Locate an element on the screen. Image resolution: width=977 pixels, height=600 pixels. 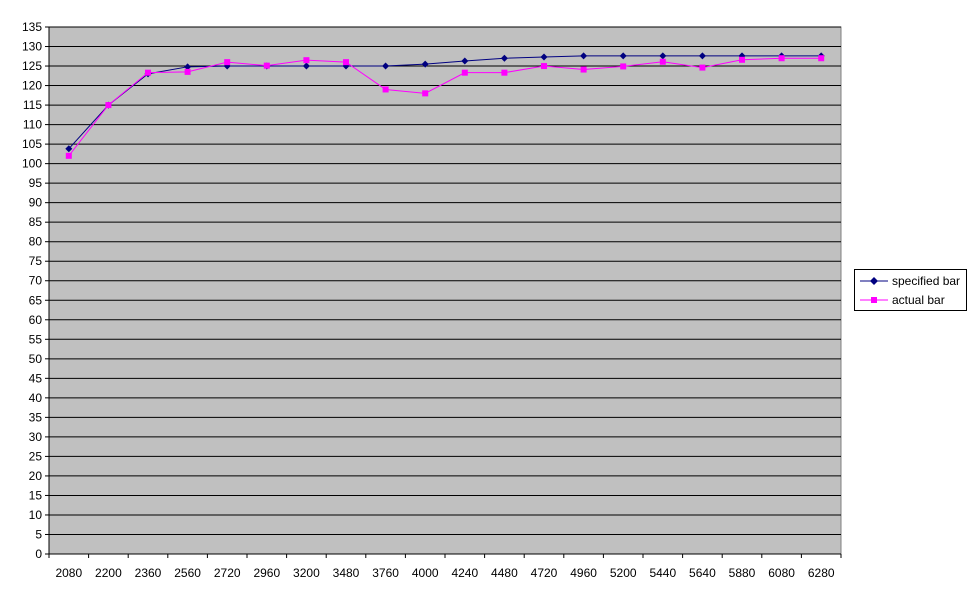
x-tick-label: 2080 is located at coordinates (68, 573).